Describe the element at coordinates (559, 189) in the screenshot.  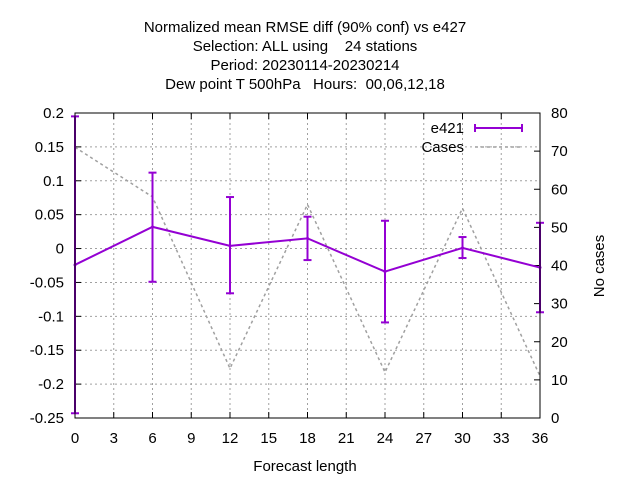
I see `y2-tick-label-60: 60` at that location.